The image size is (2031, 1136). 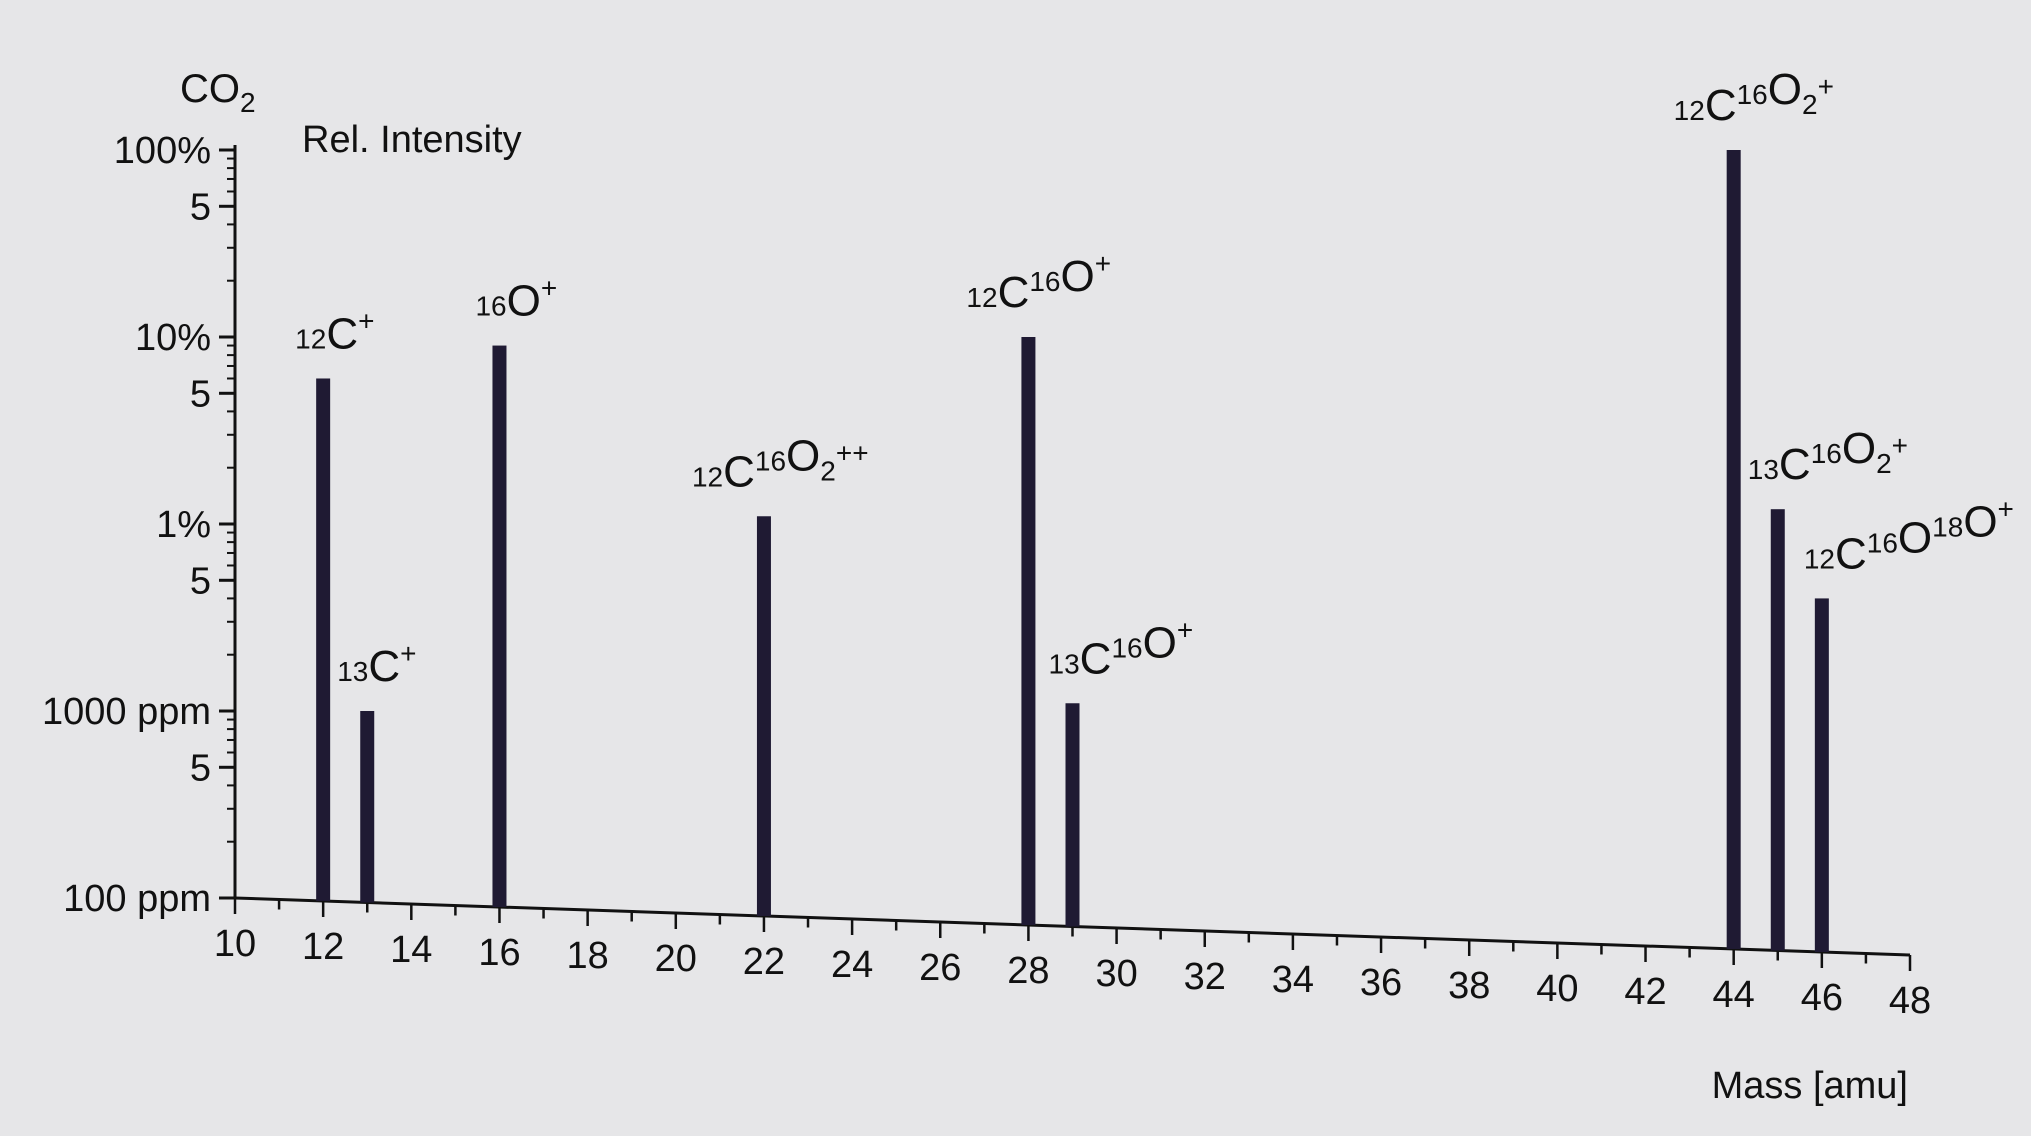 I want to click on x-tick-label: 36, so click(x=1381, y=983).